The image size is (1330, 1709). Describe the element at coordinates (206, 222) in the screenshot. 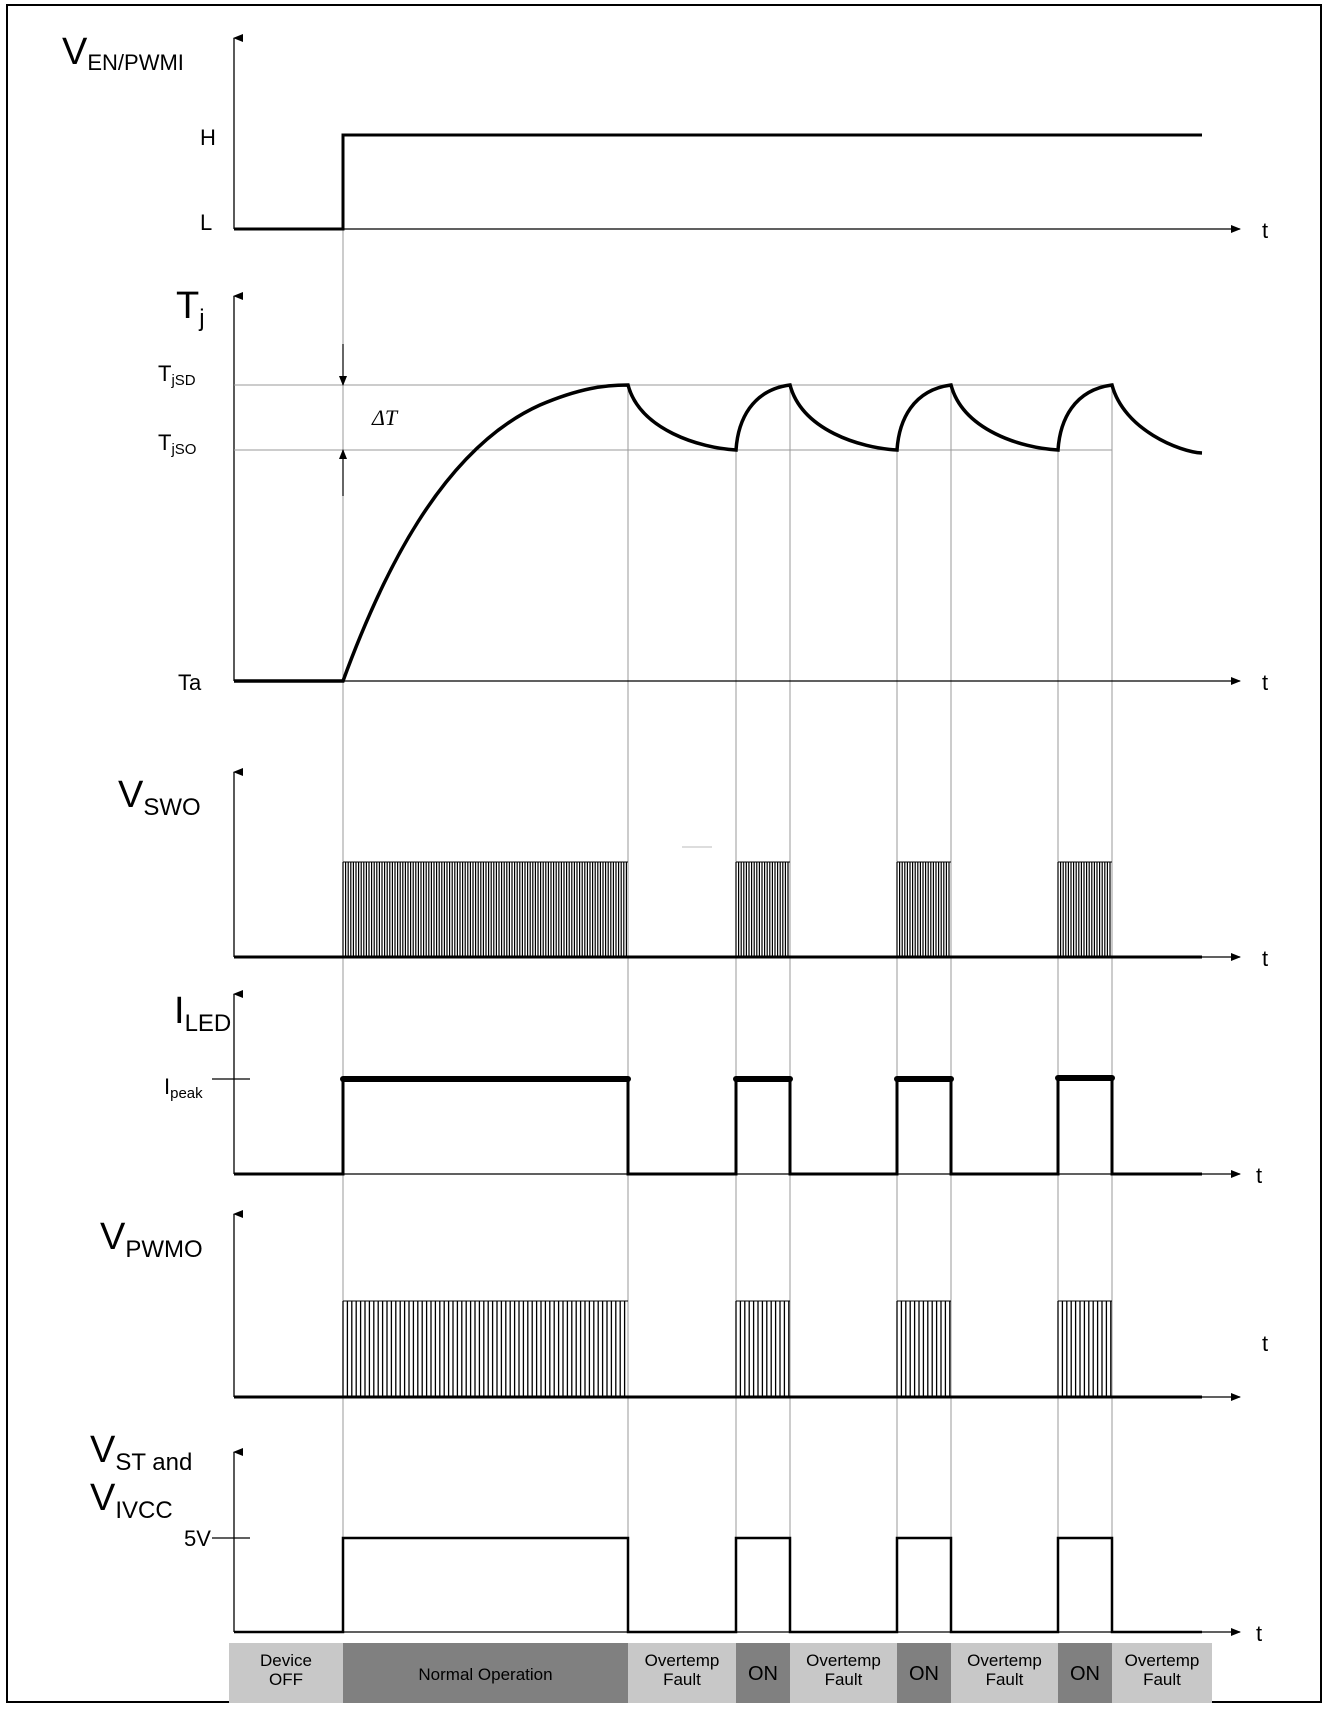

I see `en-level-l: L` at that location.